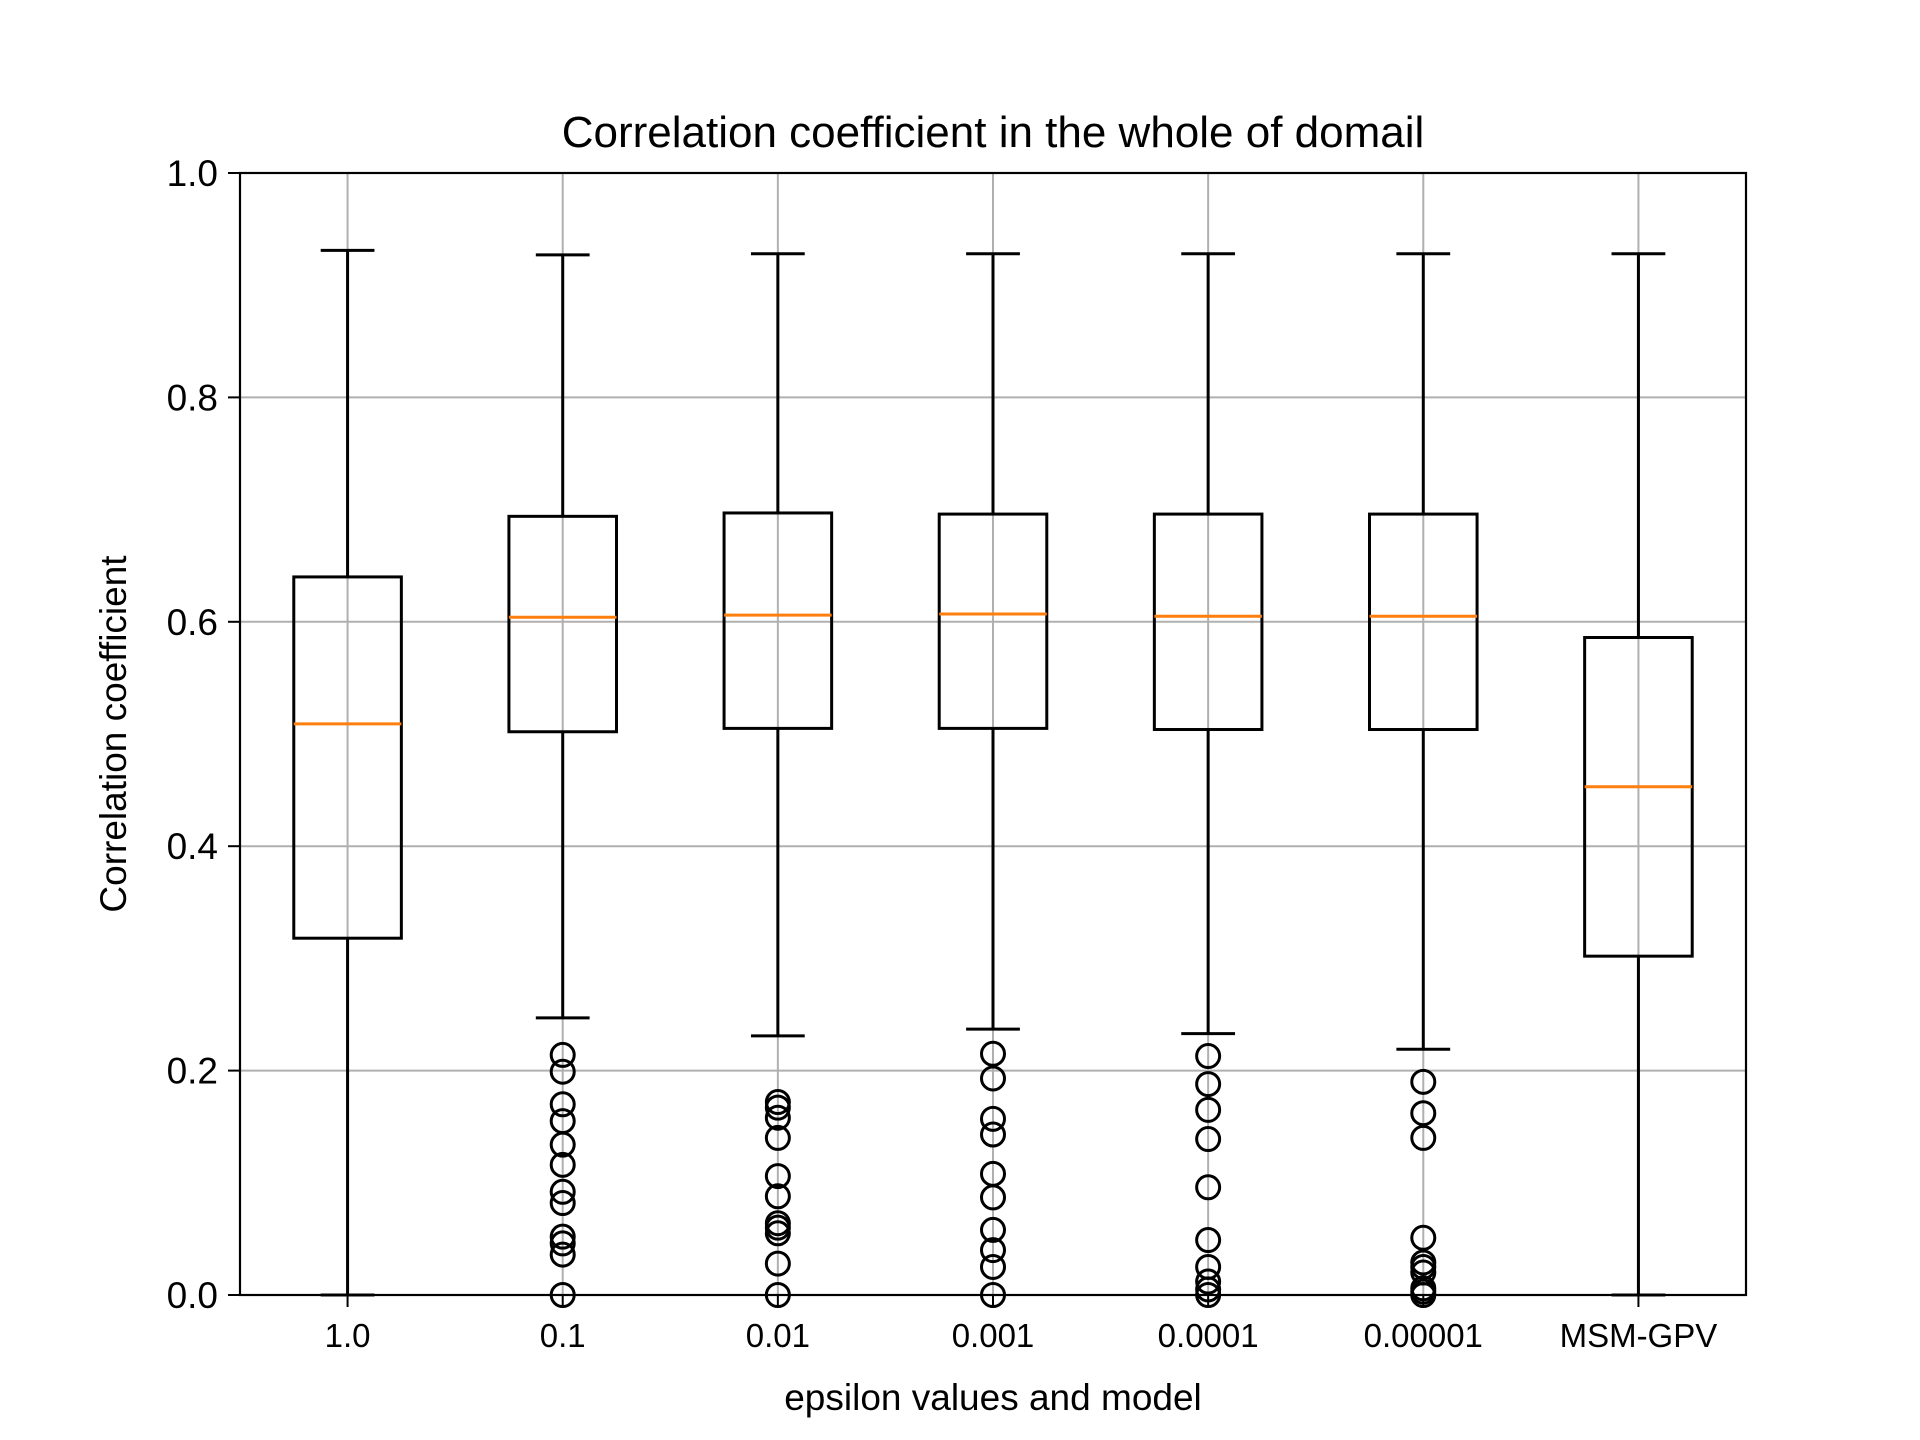  I want to click on x-tick-label: 0.1, so click(563, 1335).